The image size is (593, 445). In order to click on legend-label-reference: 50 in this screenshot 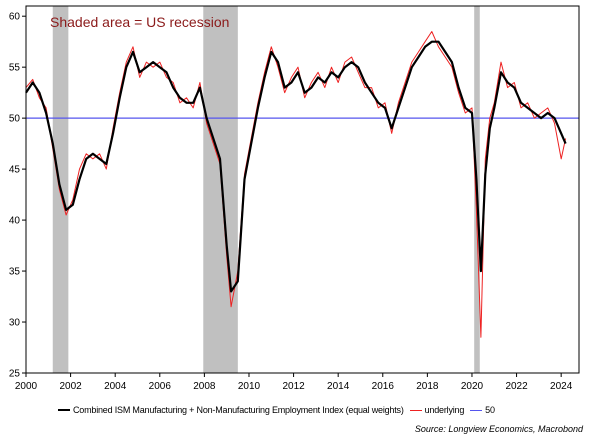, I will do `click(490, 410)`.